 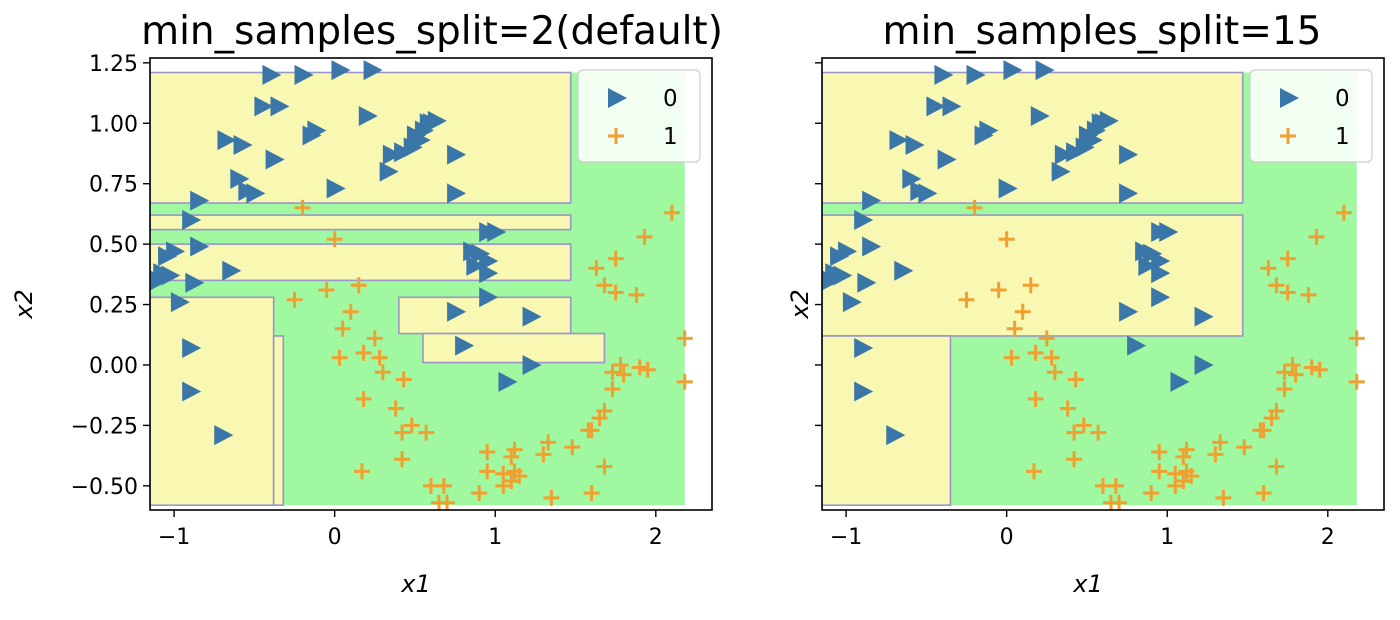 What do you see at coordinates (1007, 537) in the screenshot?
I see `x-tick-label: 0` at bounding box center [1007, 537].